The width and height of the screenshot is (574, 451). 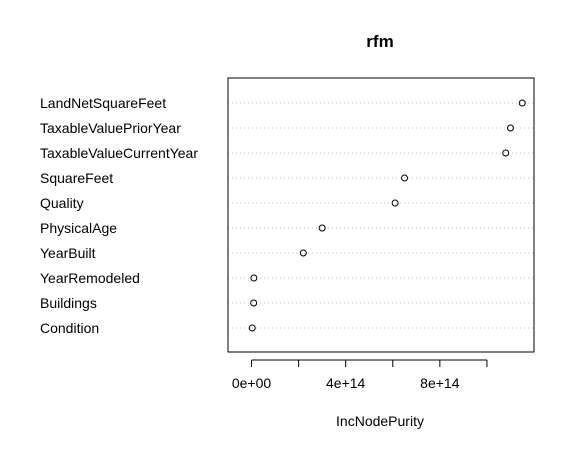 I want to click on category-label: Buildings, so click(x=68, y=303).